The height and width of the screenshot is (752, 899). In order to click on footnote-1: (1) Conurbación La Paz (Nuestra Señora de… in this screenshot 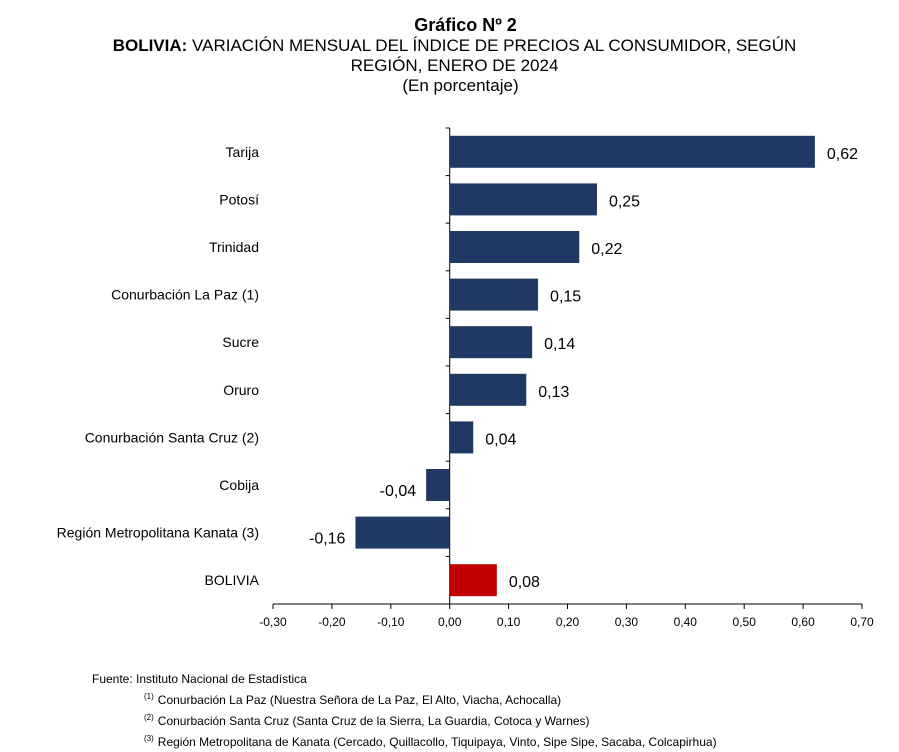, I will do `click(404, 698)`.